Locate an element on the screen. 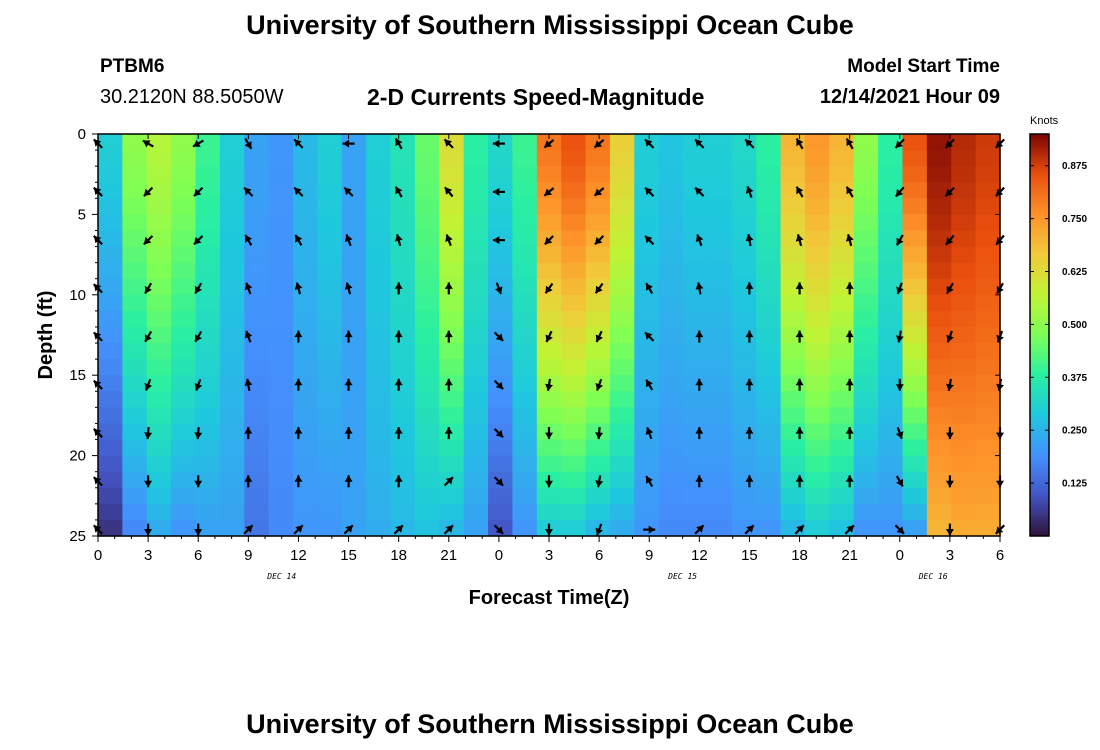  x-tick-label: 0 is located at coordinates (98, 555).